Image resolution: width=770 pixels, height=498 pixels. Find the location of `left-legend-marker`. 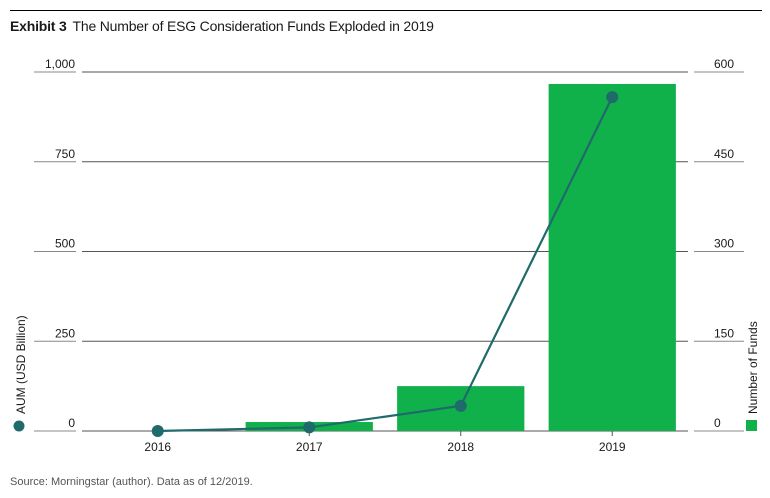

left-legend-marker is located at coordinates (19, 426).